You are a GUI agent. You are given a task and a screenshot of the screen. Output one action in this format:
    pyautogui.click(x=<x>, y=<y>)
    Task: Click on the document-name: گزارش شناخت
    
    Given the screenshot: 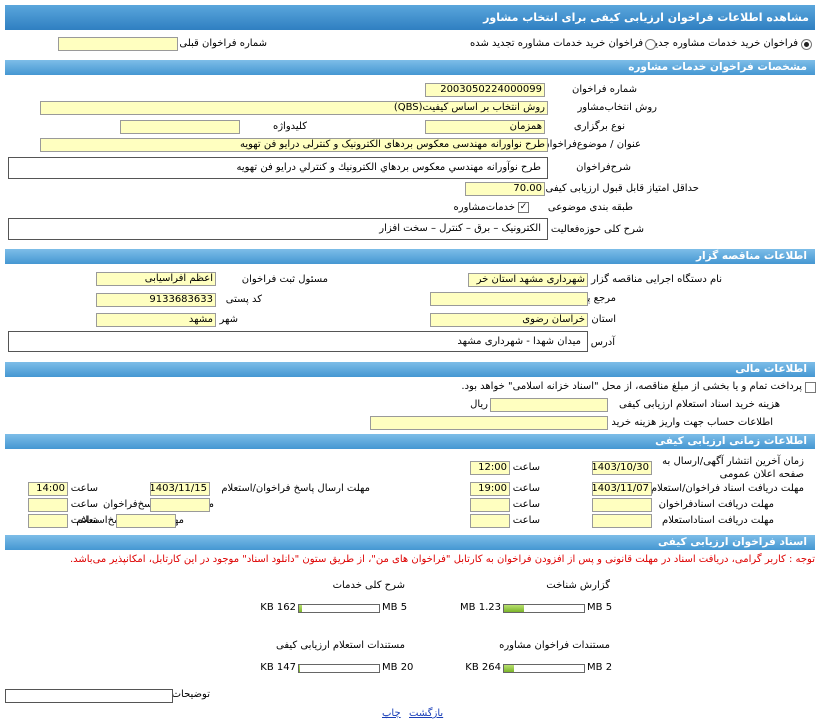 What is the action you would take?
    pyautogui.click(x=578, y=585)
    